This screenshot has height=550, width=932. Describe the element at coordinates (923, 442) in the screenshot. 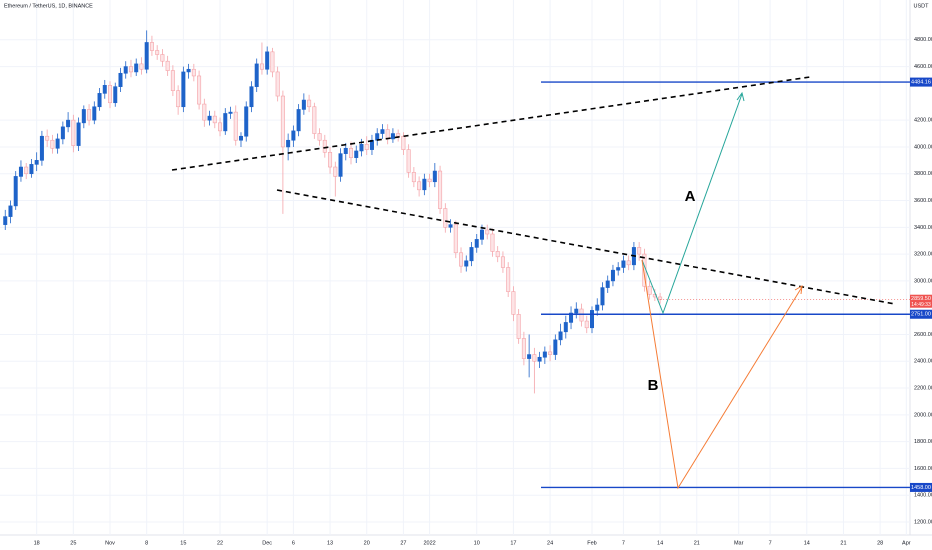

I see `y-tick-label: 1800.00` at that location.